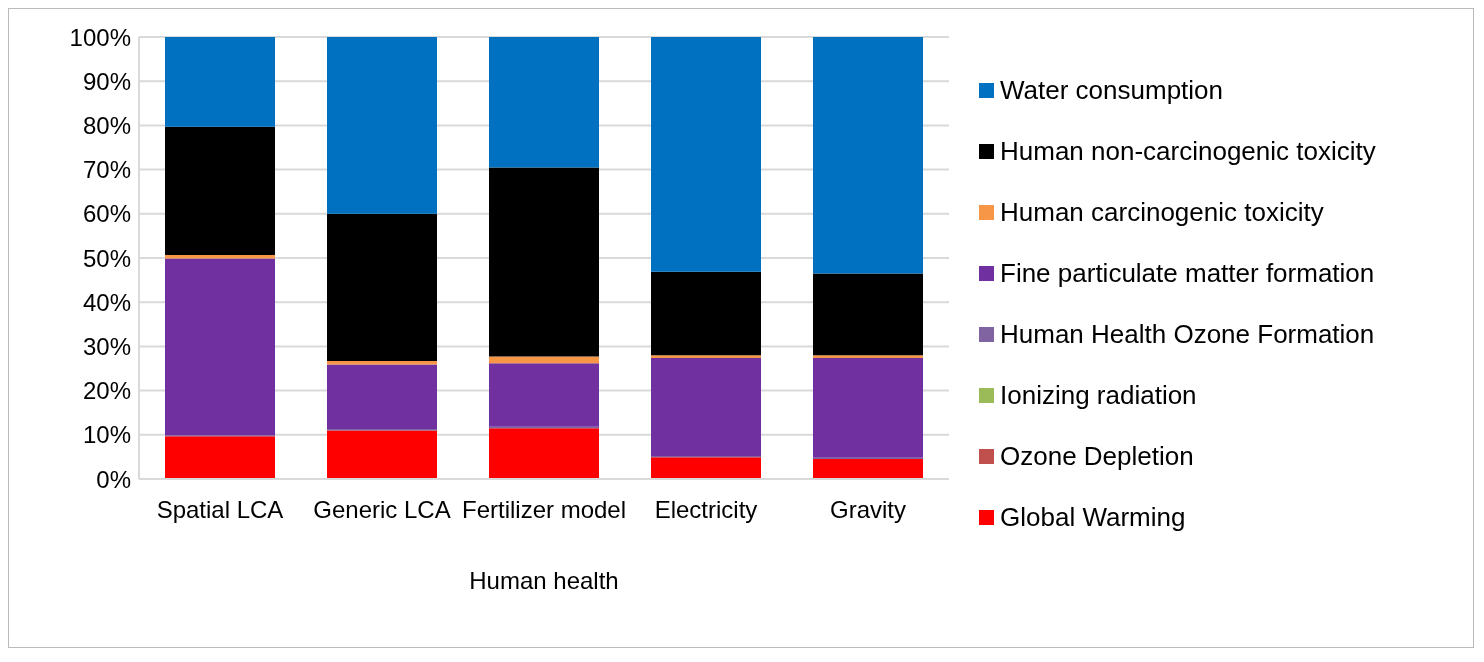 The width and height of the screenshot is (1484, 662). Describe the element at coordinates (100, 37) in the screenshot. I see `y-tick-label: 100%` at that location.